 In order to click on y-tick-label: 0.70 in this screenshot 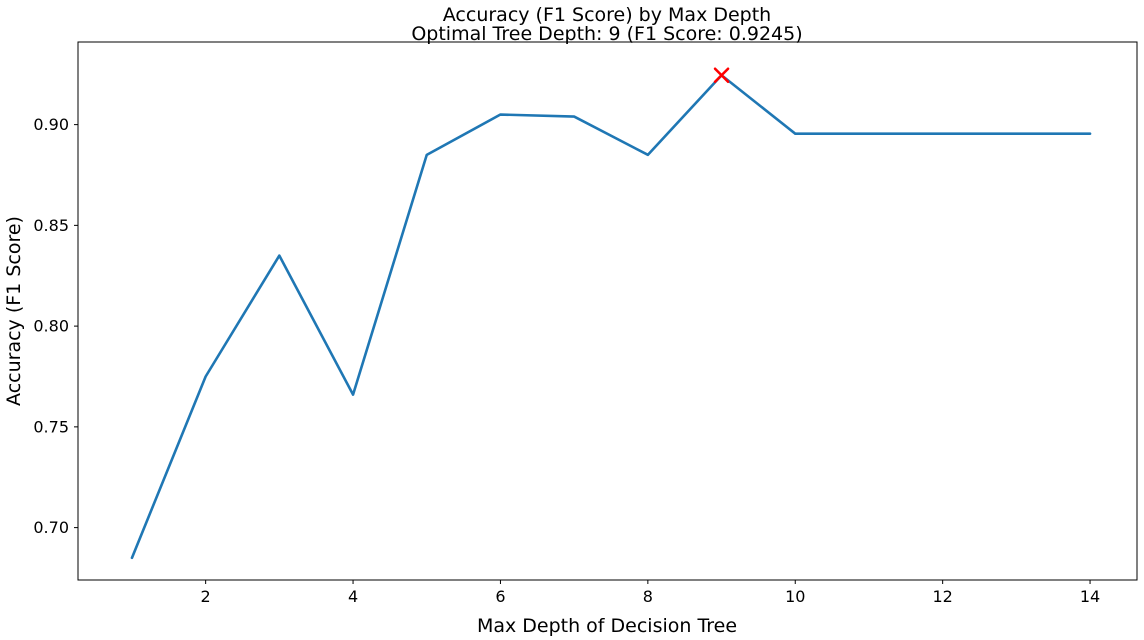, I will do `click(51, 527)`.